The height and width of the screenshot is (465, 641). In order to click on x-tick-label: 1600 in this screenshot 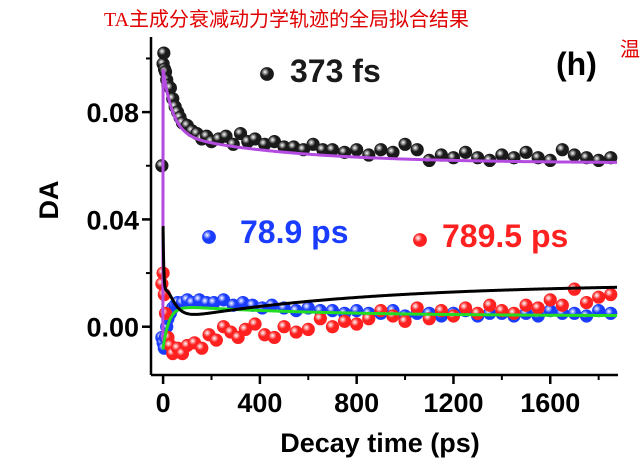, I will do `click(550, 403)`.